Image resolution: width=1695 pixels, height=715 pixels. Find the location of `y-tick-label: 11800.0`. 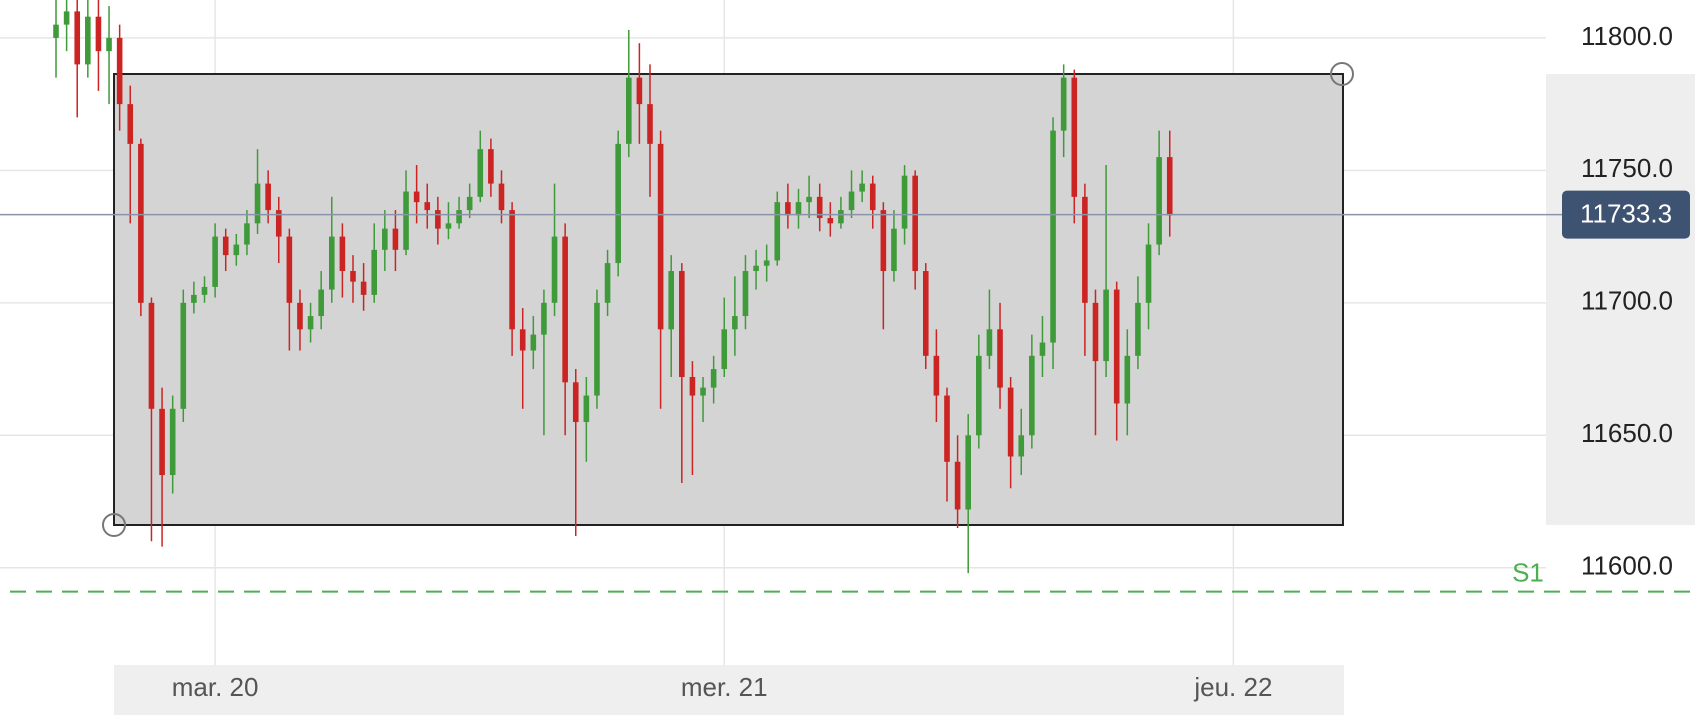

y-tick-label: 11800.0 is located at coordinates (1627, 36).